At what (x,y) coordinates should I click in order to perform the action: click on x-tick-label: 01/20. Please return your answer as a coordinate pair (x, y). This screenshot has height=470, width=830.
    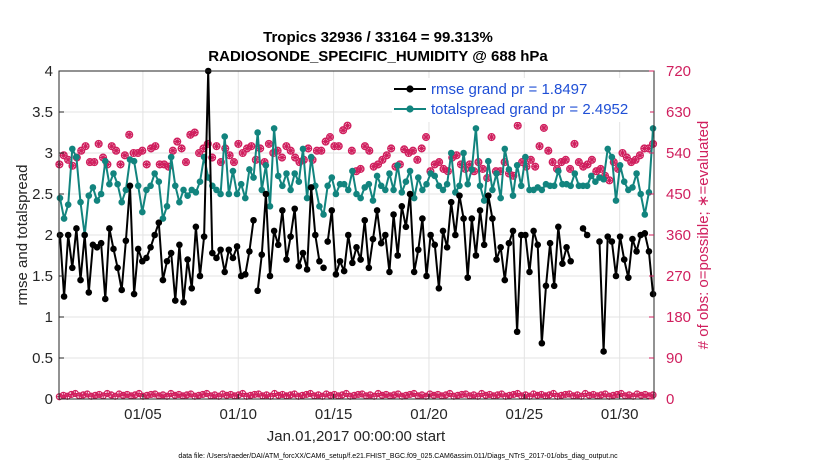
    Looking at the image, I should click on (429, 414).